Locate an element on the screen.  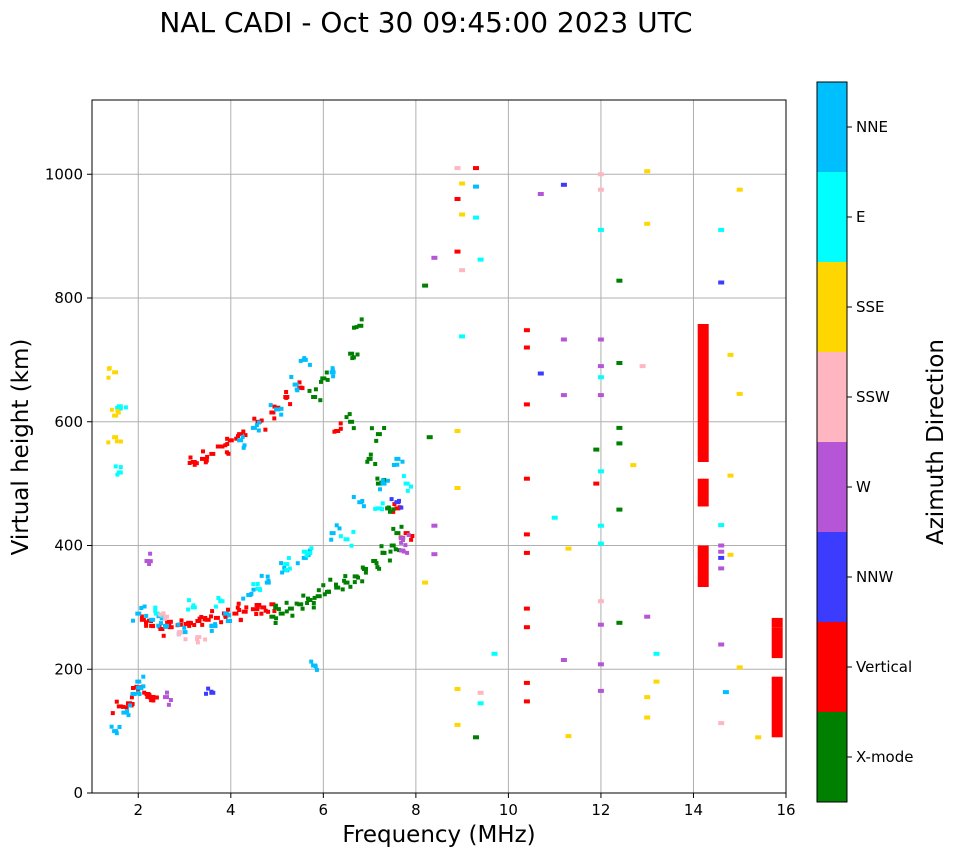
x-axis-label: Frequency (MHz) is located at coordinates (438, 835).